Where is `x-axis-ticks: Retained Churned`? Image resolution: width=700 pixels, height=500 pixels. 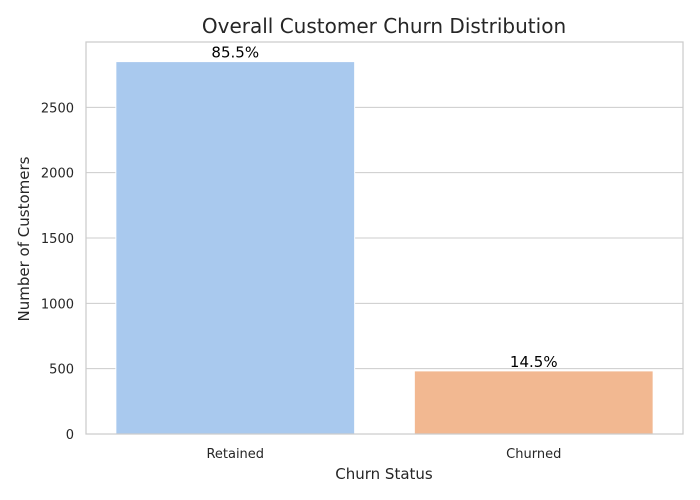
x-axis-ticks: Retained Churned is located at coordinates (383, 454).